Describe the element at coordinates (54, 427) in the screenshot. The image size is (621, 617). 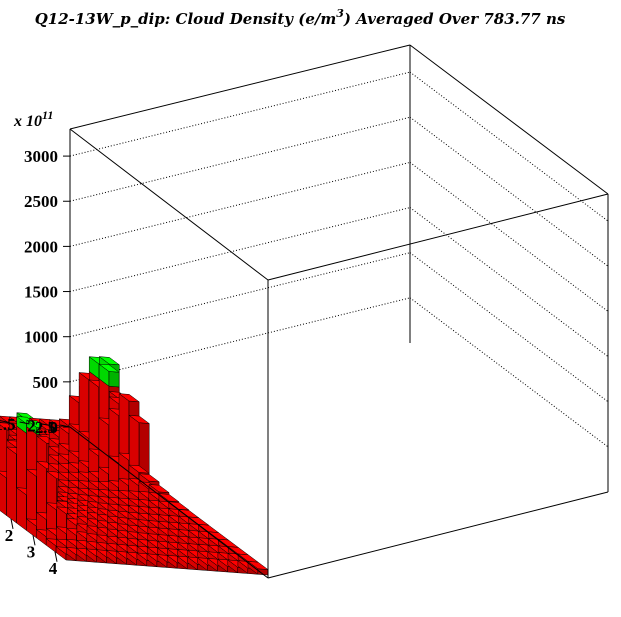
I see `z-tick-label: 0` at that location.